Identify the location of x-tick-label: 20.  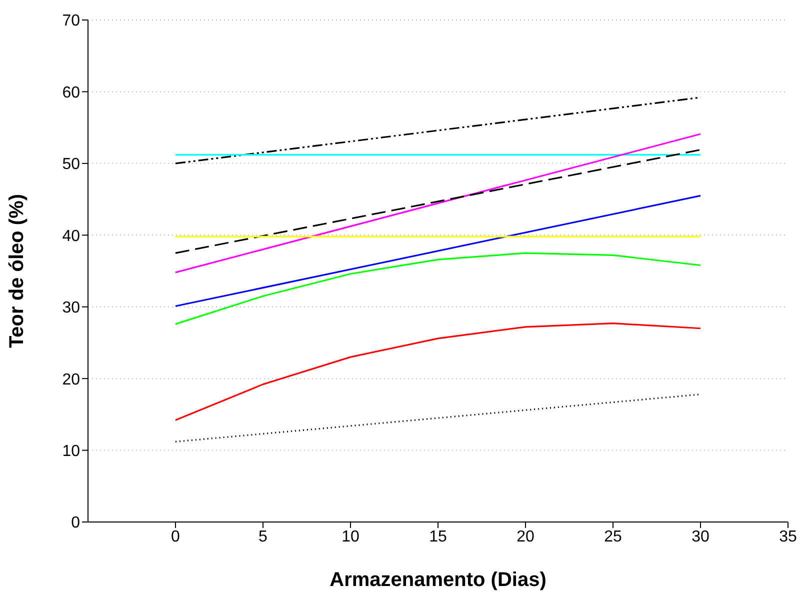
(525, 537).